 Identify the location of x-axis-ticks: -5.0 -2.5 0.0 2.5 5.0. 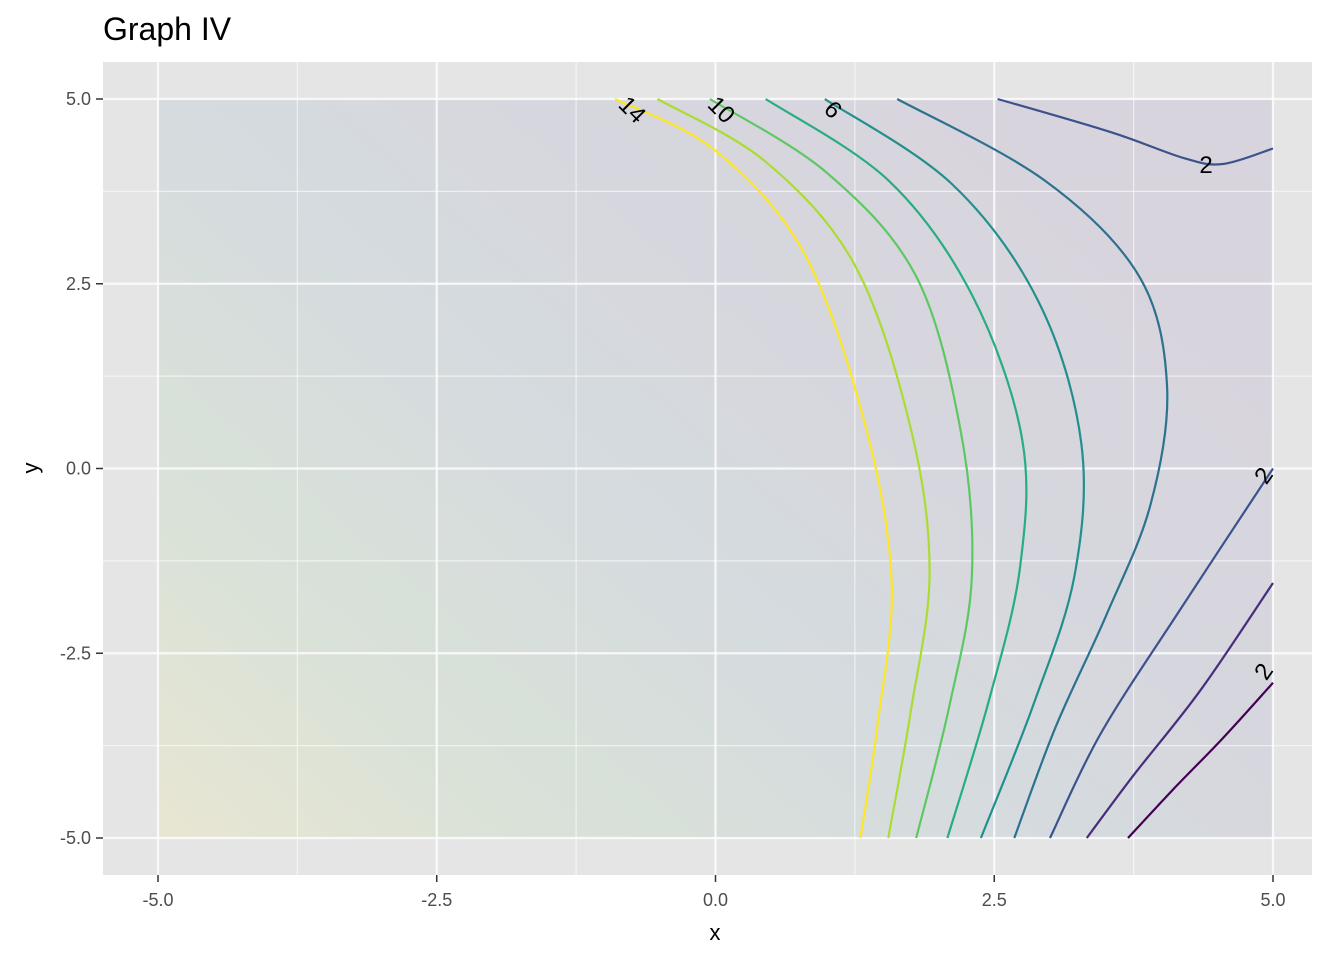
(714, 892).